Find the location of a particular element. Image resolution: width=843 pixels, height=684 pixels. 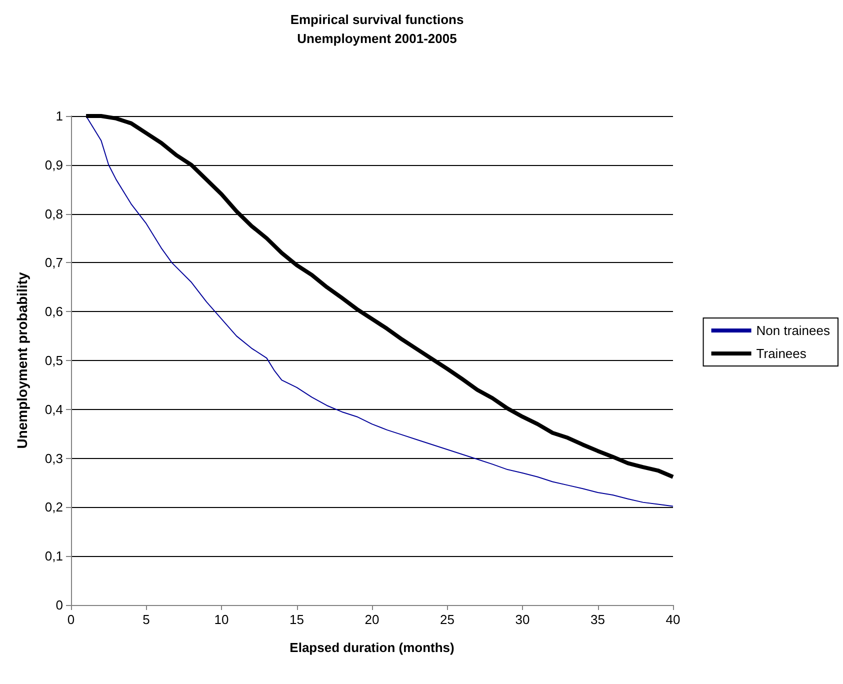

y-tick-label: 0,9 is located at coordinates (53, 164).